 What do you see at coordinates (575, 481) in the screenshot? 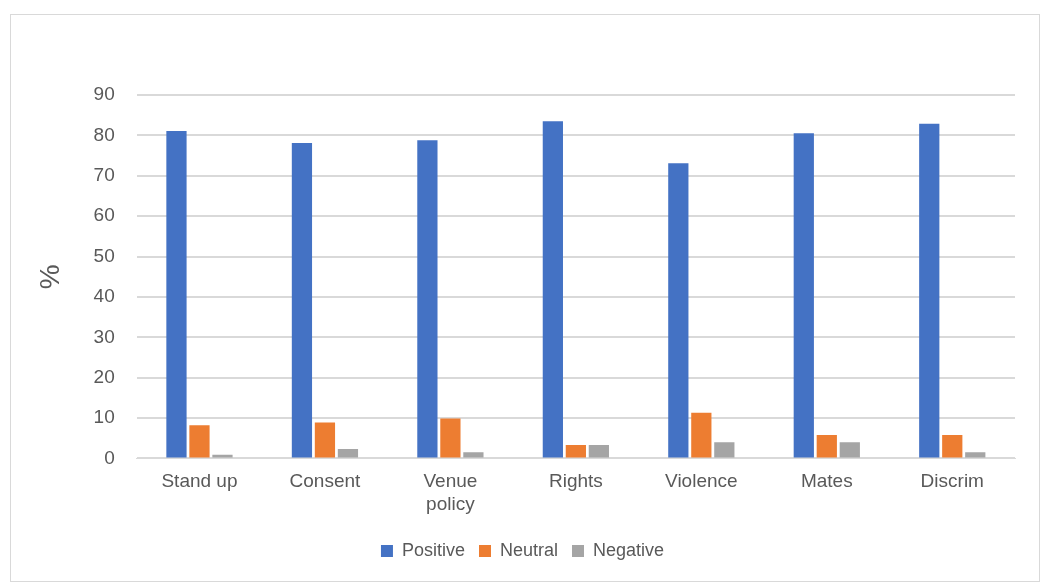
I see `x-tick-label: Rights` at bounding box center [575, 481].